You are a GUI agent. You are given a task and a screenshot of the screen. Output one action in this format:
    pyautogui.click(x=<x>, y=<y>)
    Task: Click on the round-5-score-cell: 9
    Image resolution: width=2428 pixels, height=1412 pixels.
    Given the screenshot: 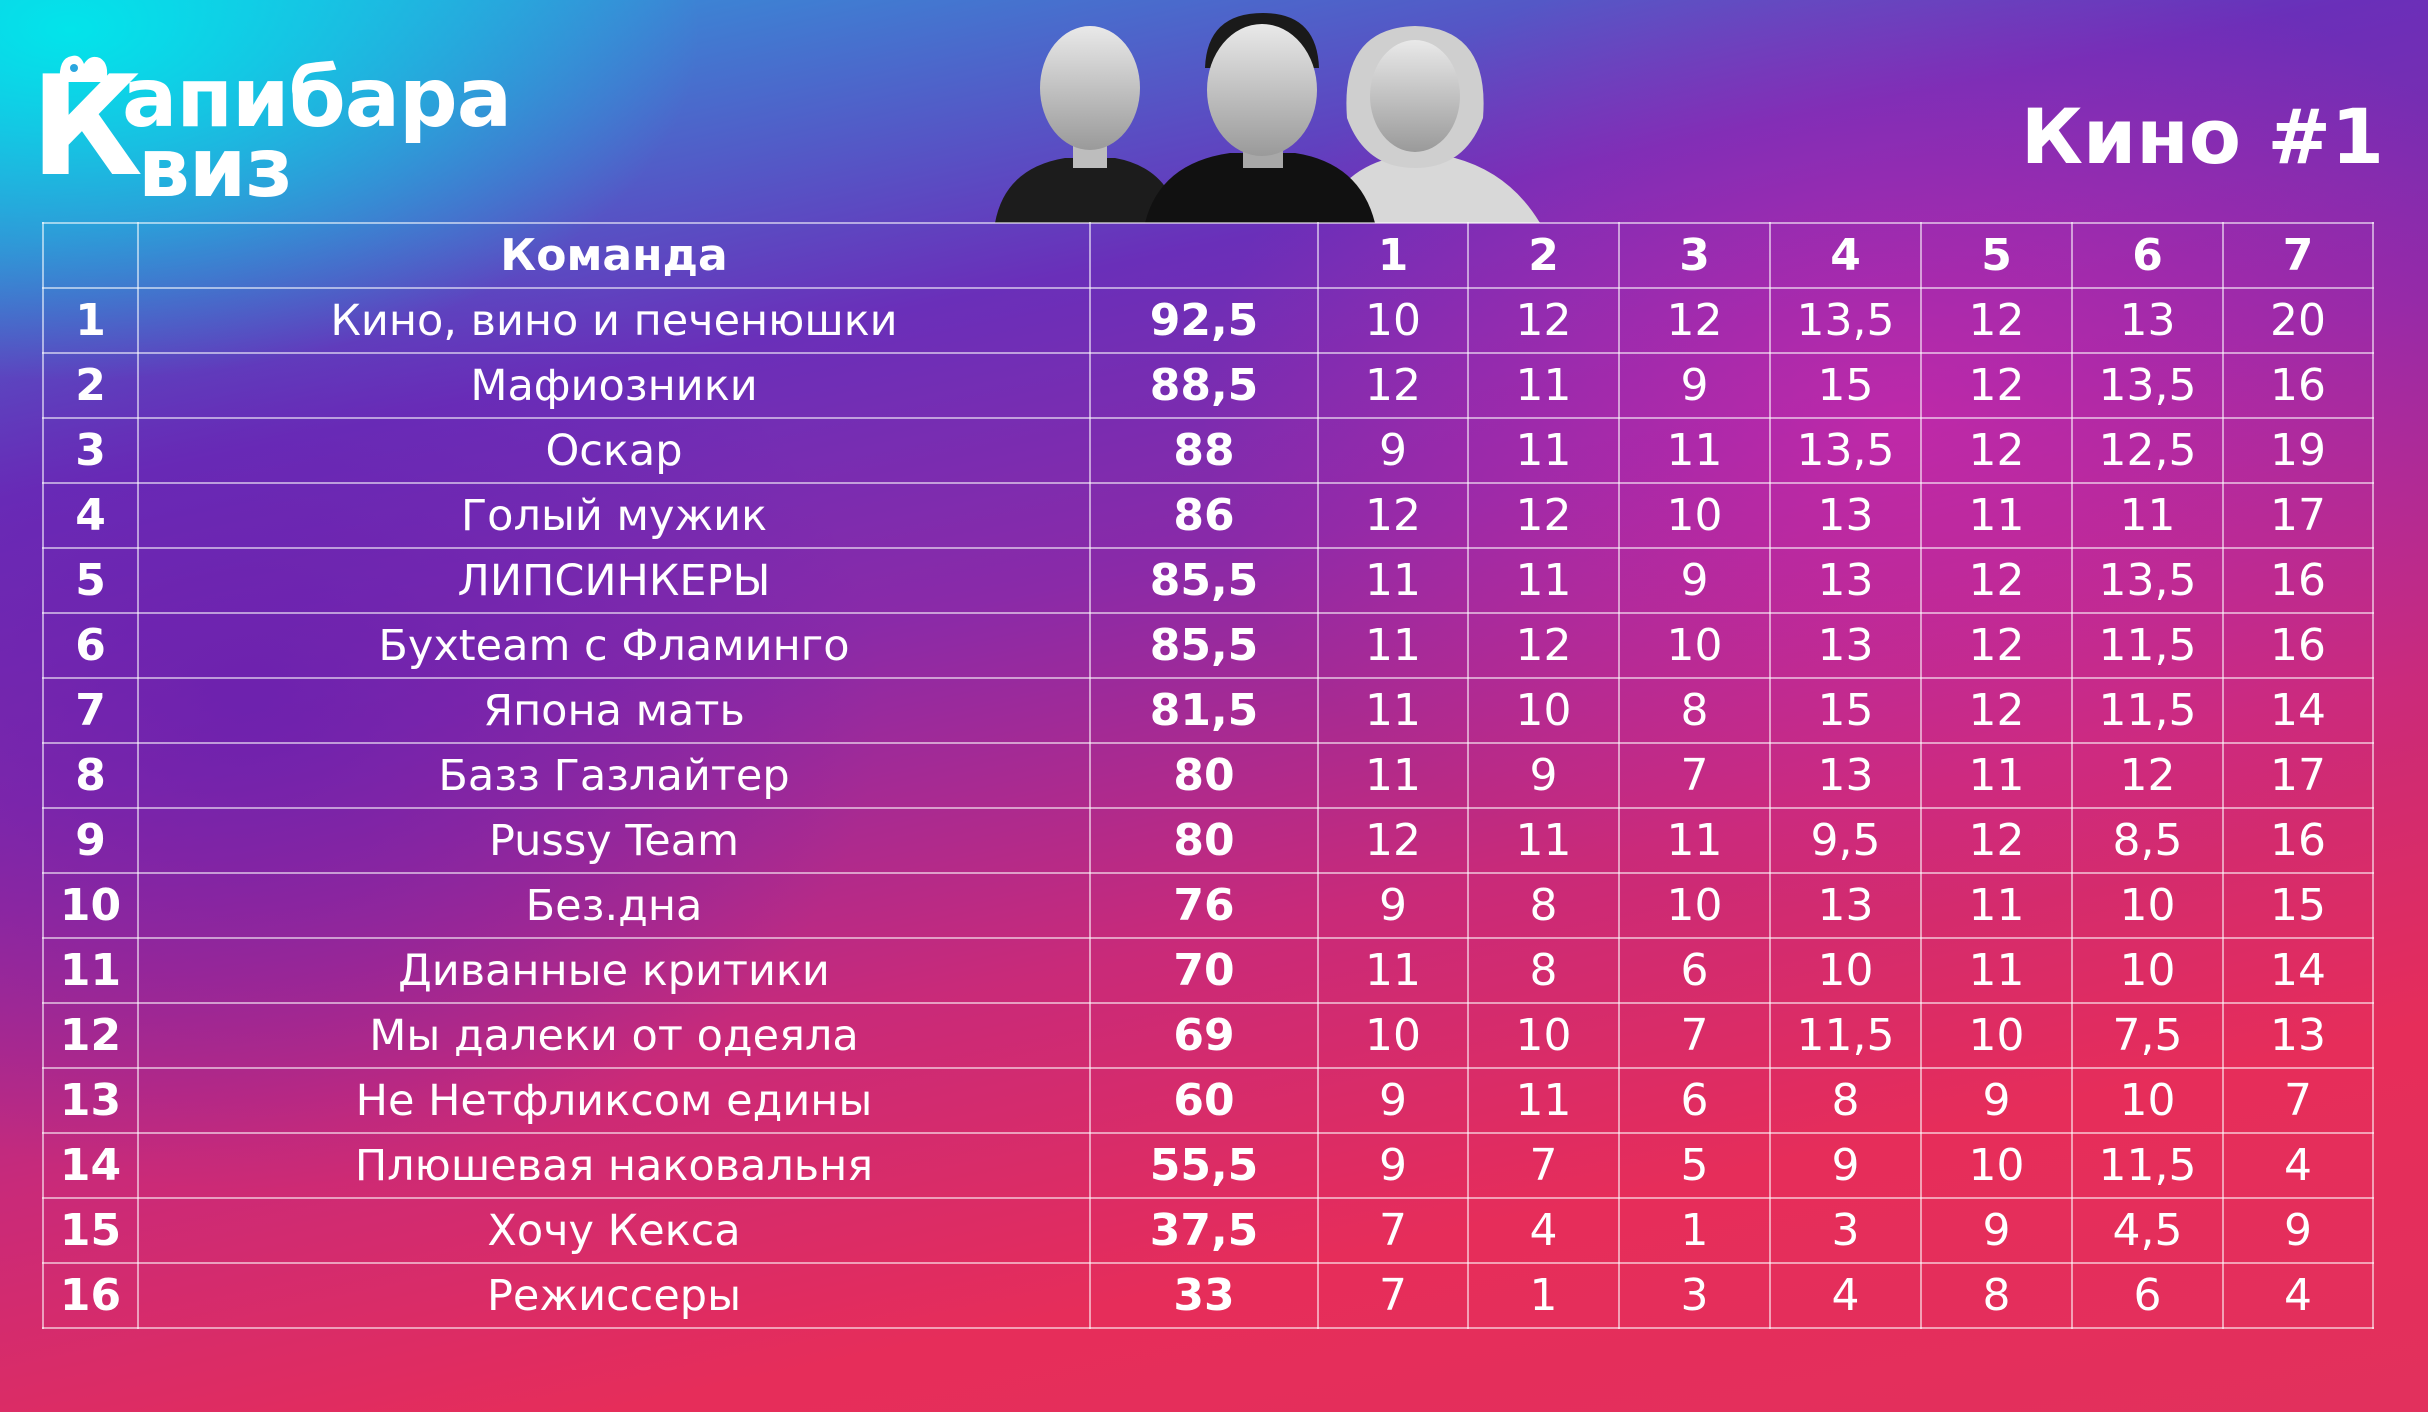 What is the action you would take?
    pyautogui.click(x=1996, y=1100)
    